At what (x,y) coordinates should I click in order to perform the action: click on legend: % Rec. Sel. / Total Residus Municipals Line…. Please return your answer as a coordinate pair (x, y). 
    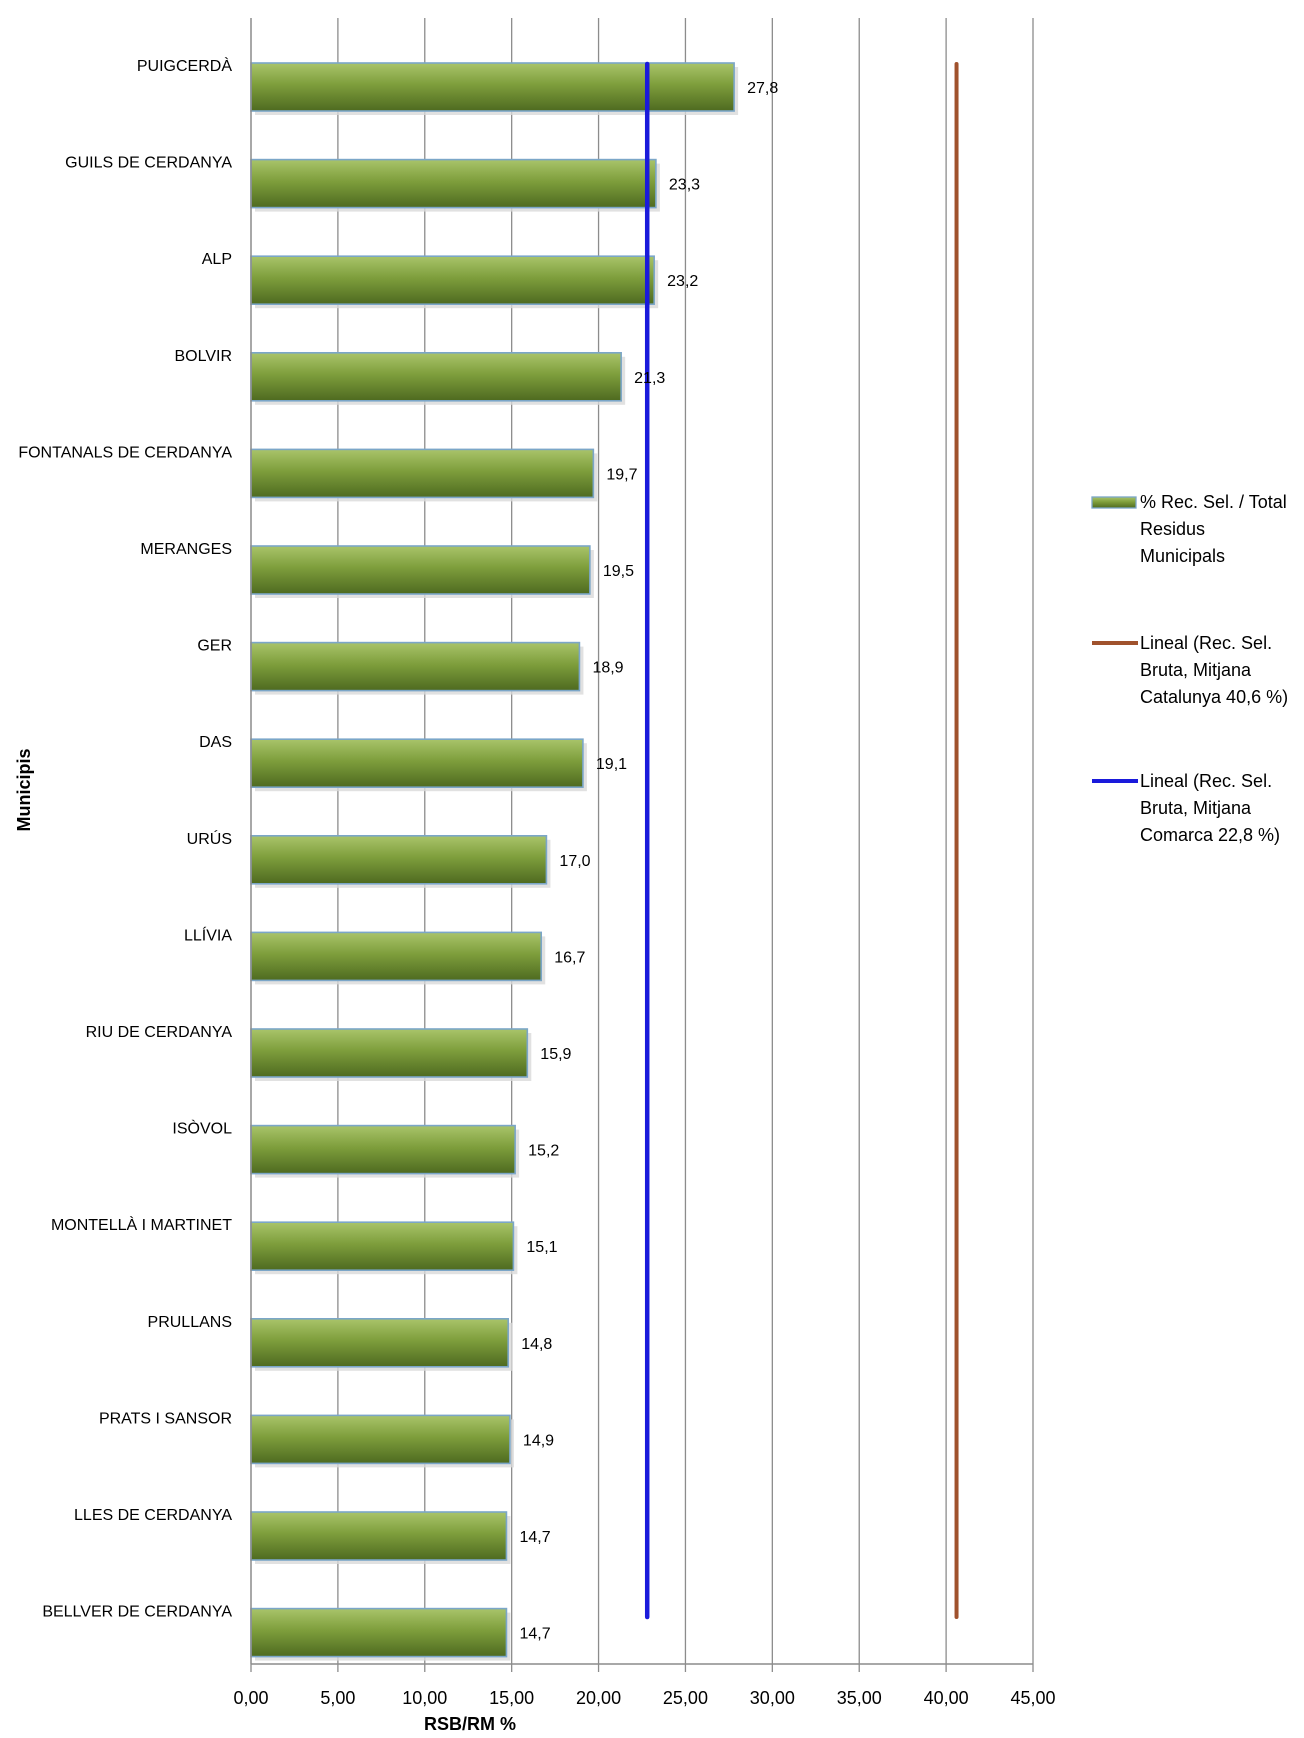
    Looking at the image, I should click on (1189, 668).